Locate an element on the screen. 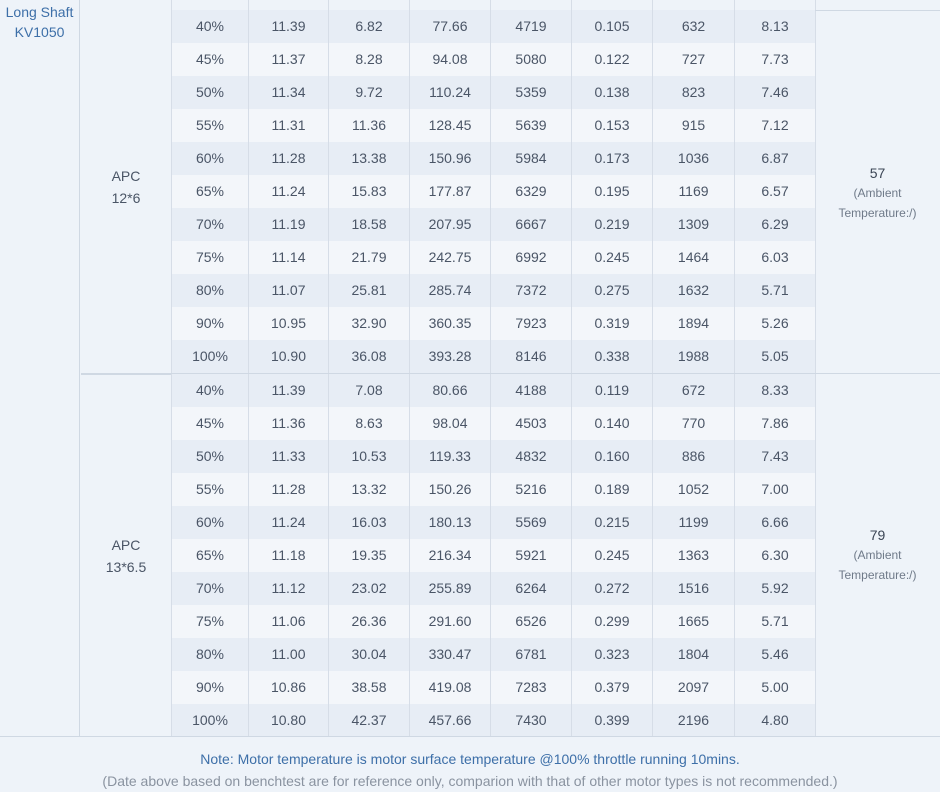  cell-voltage: 10.80 is located at coordinates (289, 720).